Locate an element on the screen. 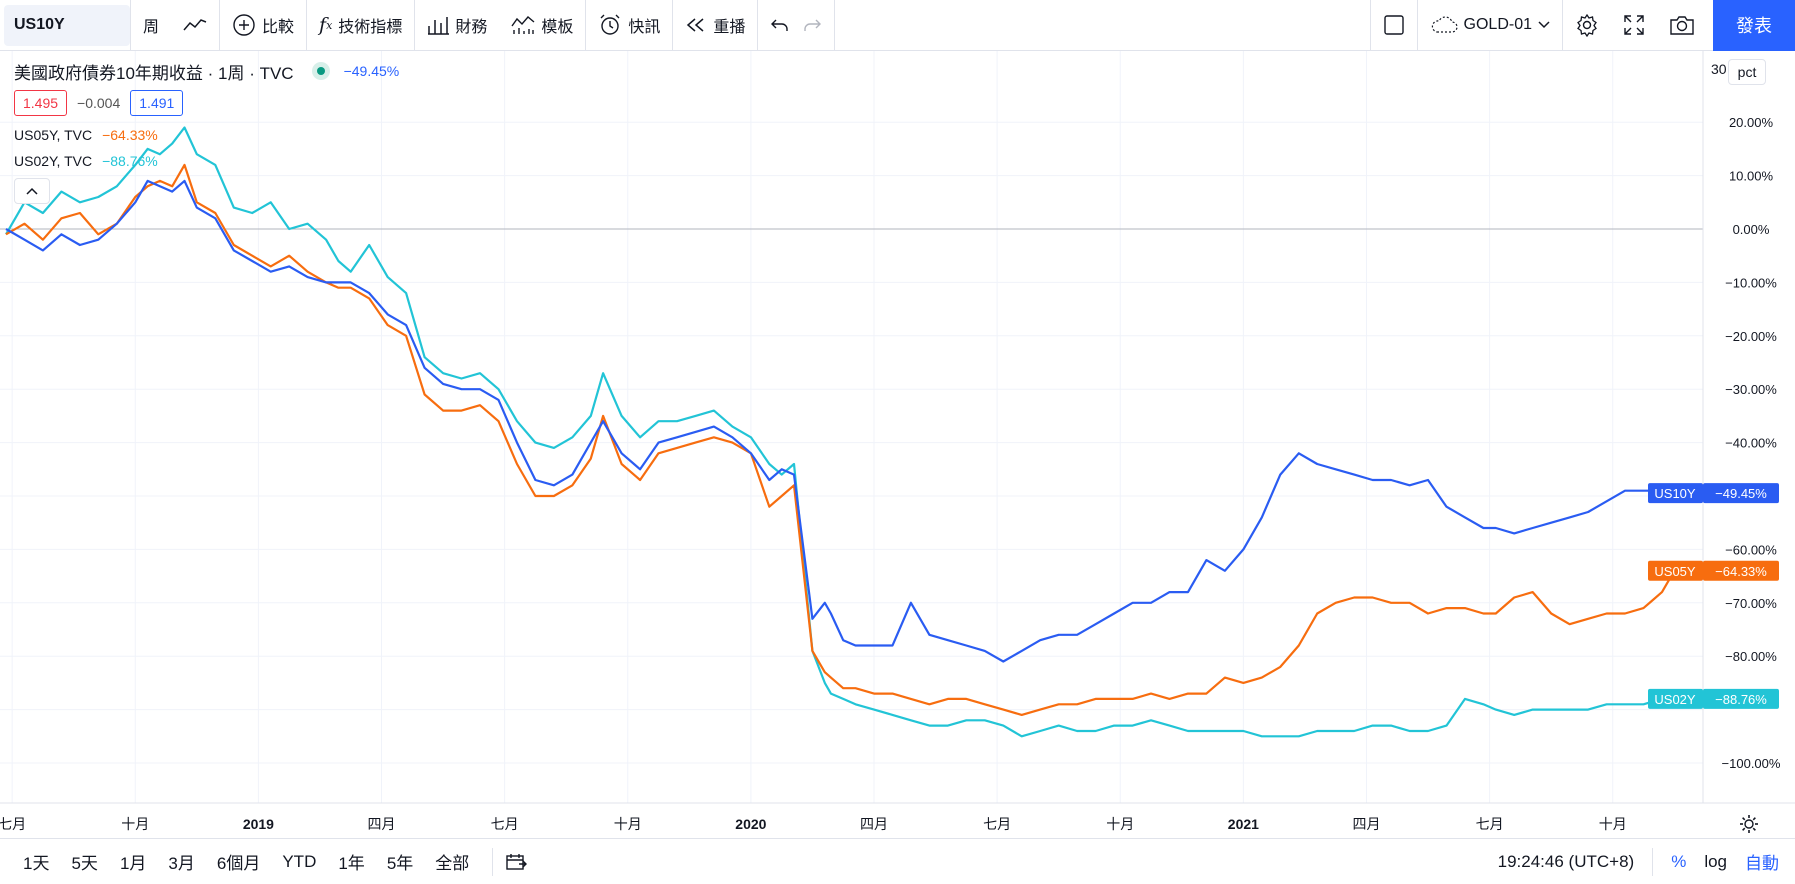  legend-collapse-button is located at coordinates (32, 191).